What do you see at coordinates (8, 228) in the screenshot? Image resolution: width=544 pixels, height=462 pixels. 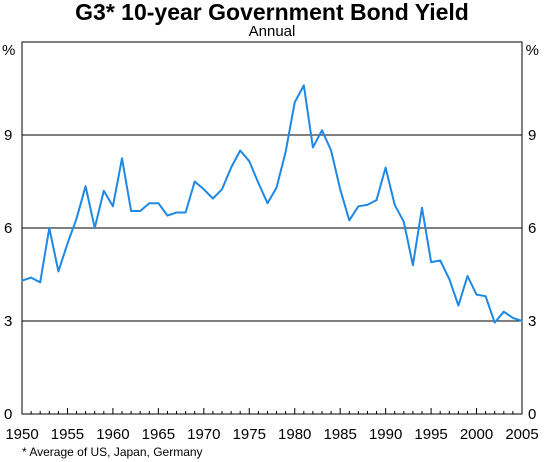 I see `y-tick-label-left: 6` at bounding box center [8, 228].